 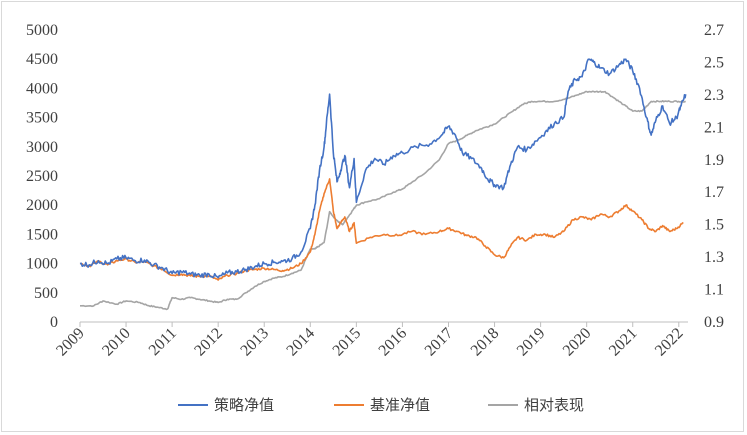 What do you see at coordinates (70, 342) in the screenshot?
I see `x-tick-label: 2009` at bounding box center [70, 342].